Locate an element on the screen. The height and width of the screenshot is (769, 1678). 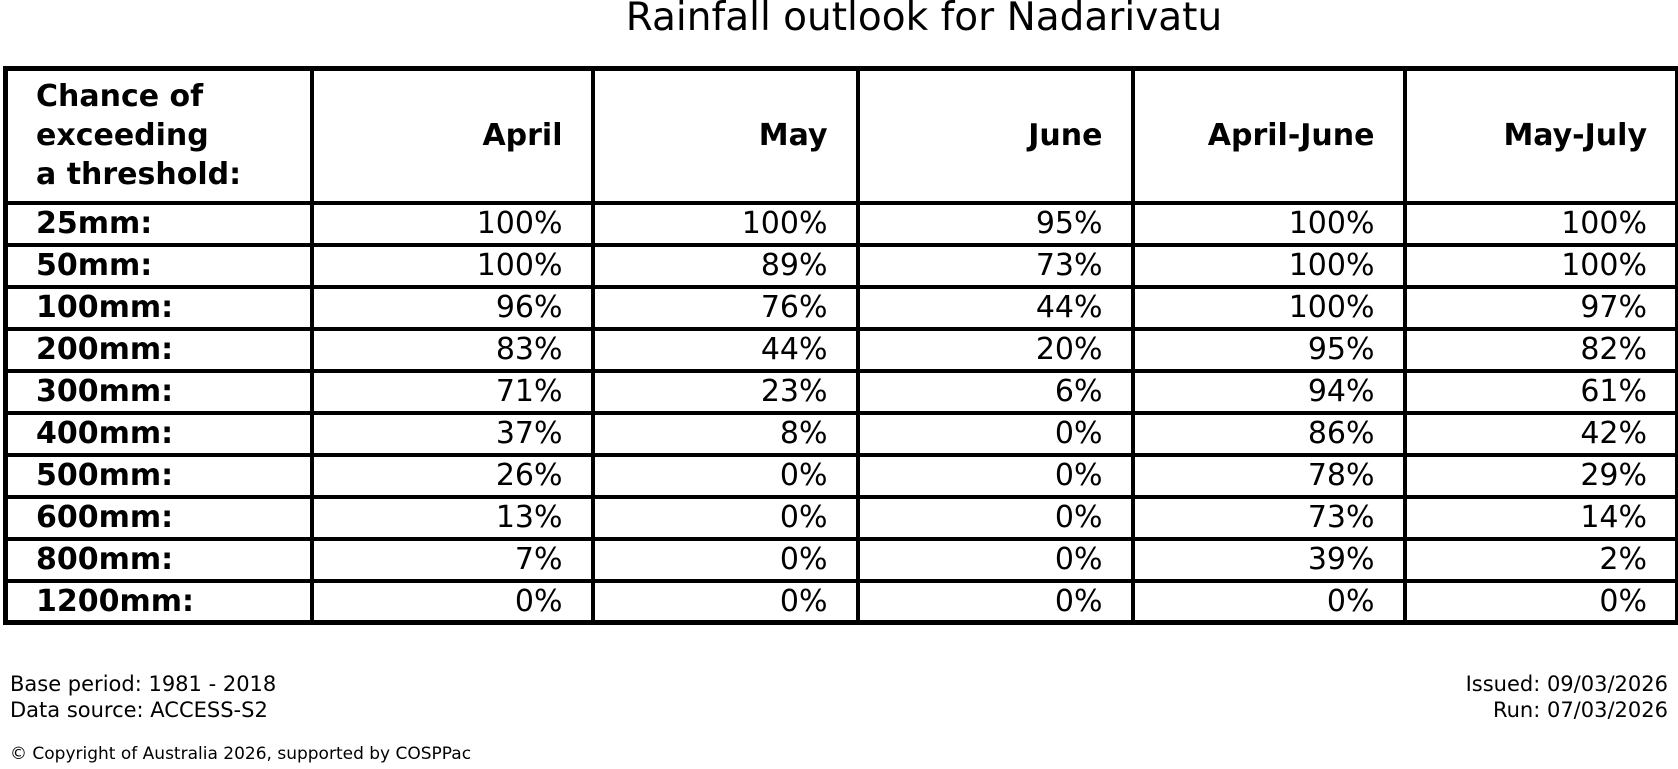
table-row-400mm: 400mm: 37% 8% 0% 86% 42% is located at coordinates (840, 433).